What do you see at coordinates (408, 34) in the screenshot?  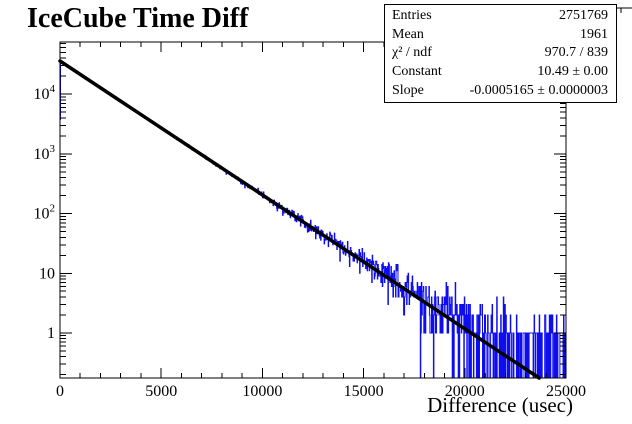 I see `stats-label: Mean` at bounding box center [408, 34].